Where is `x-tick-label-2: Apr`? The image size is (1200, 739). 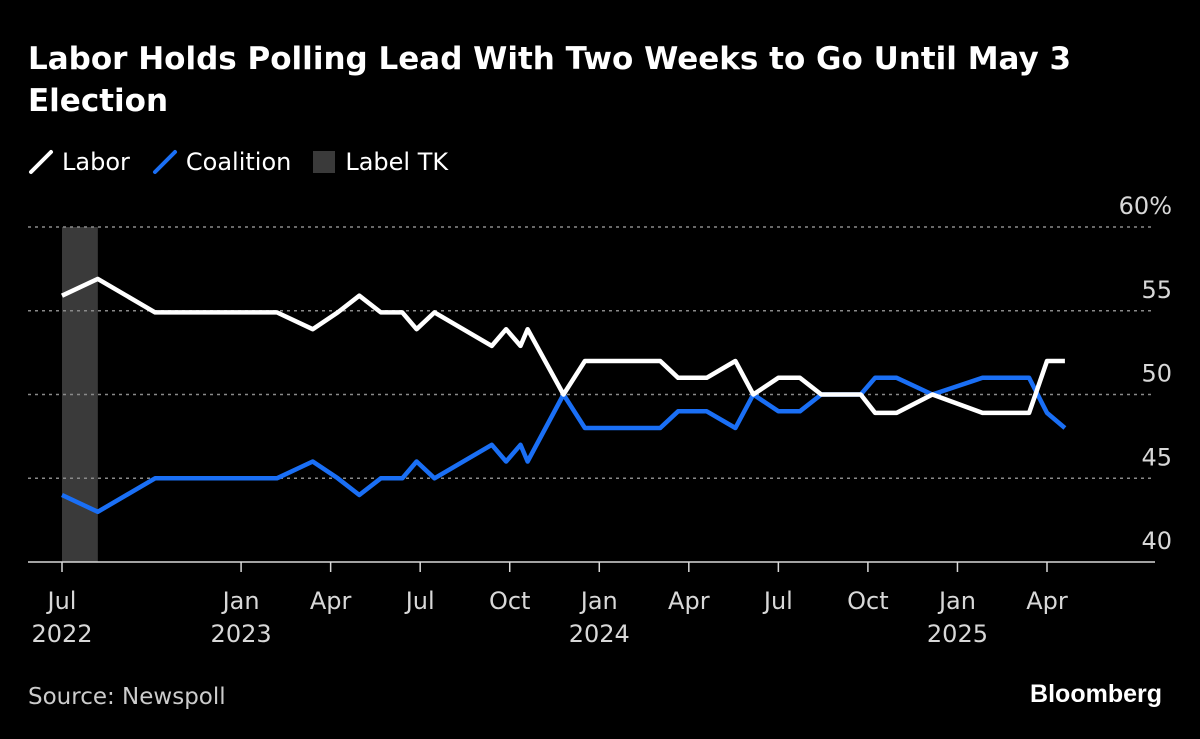 x-tick-label-2: Apr is located at coordinates (331, 601).